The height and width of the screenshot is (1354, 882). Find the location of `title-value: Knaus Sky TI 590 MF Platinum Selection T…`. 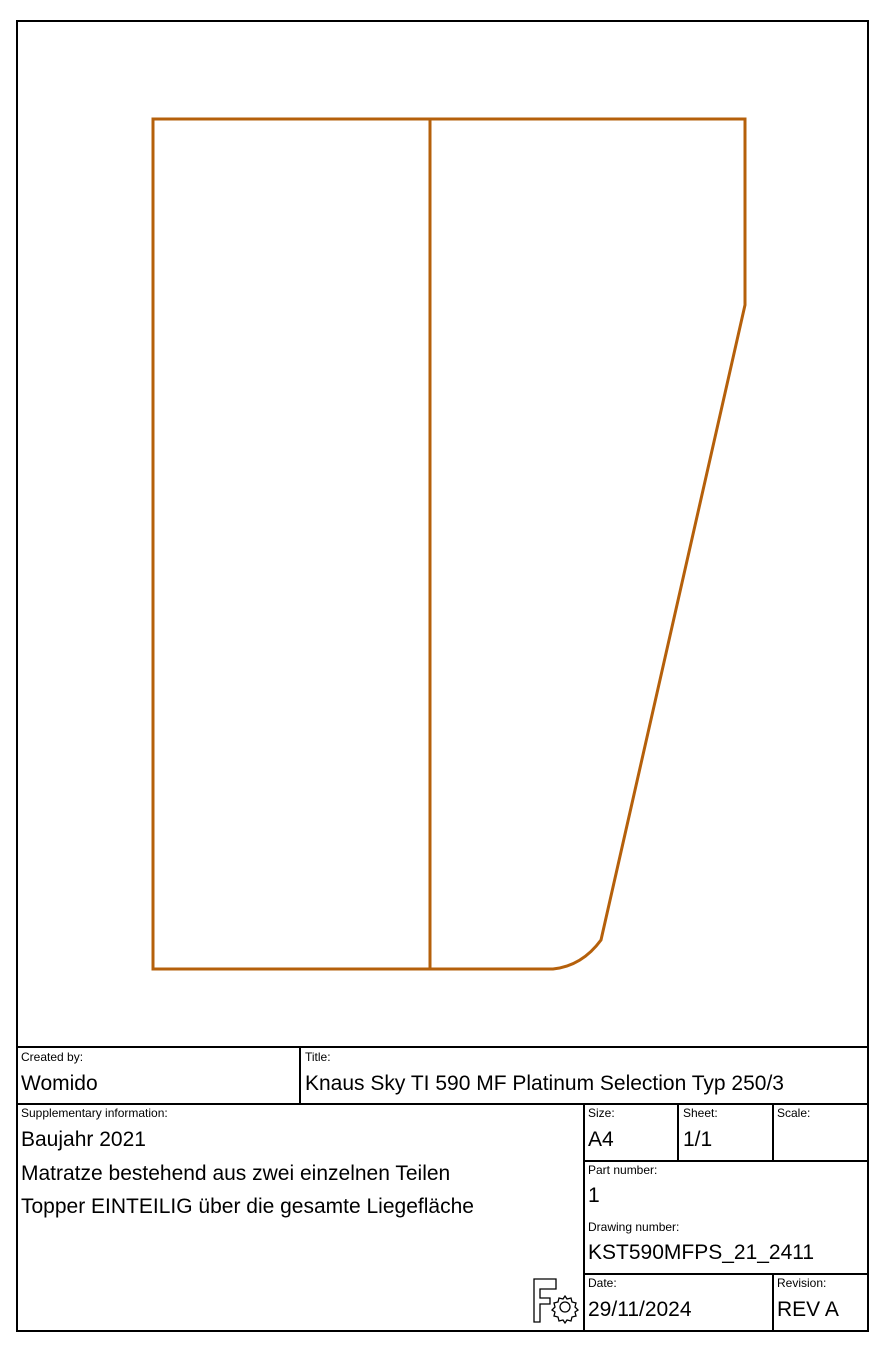

title-value: Knaus Sky TI 590 MF Platinum Selection T… is located at coordinates (544, 1083).